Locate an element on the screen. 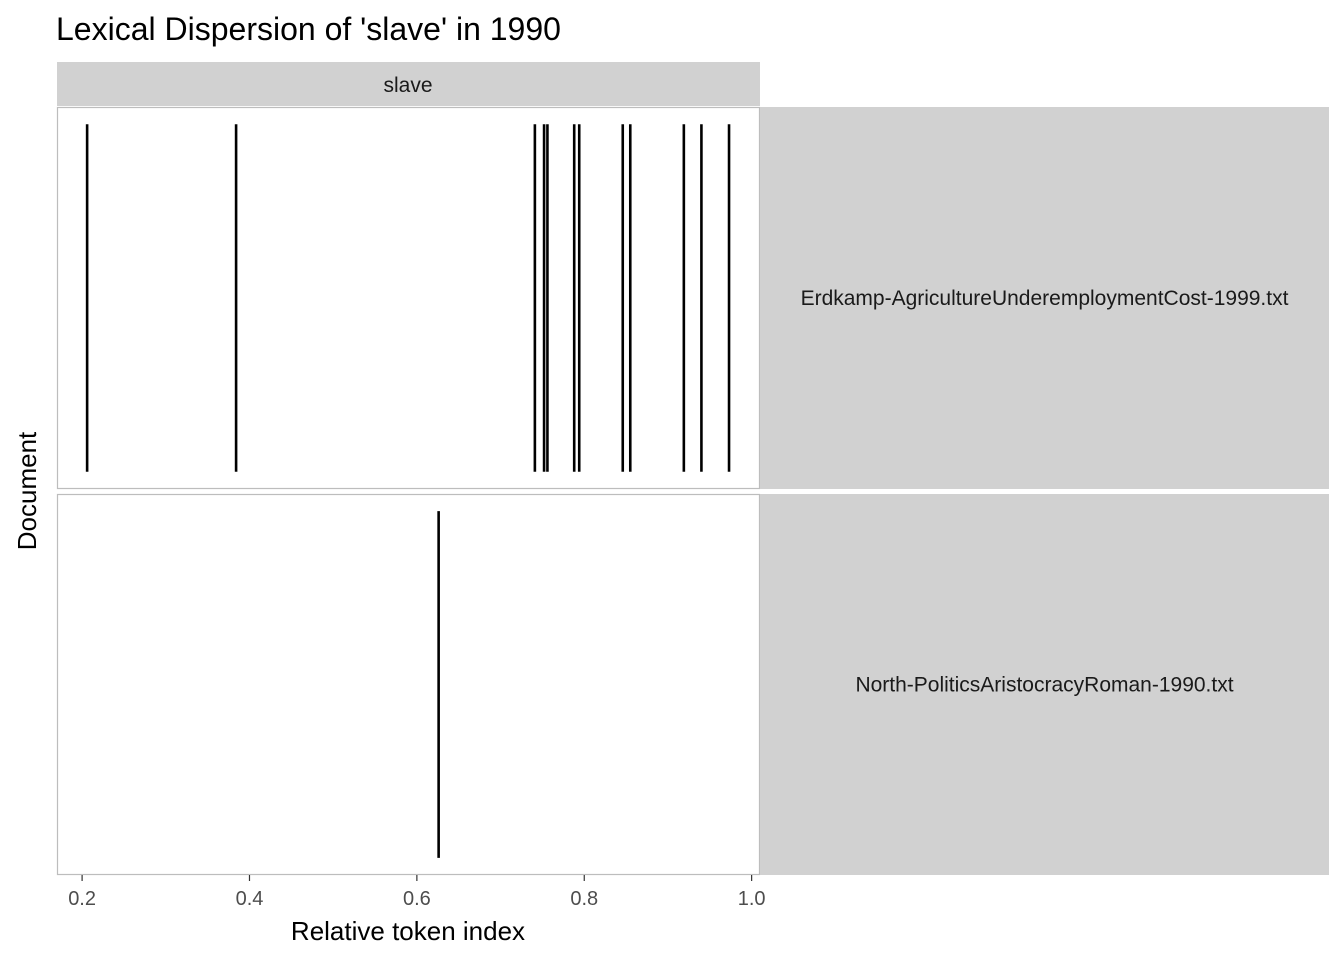 This screenshot has height=960, width=1344. facet-strip-top is located at coordinates (408, 84).